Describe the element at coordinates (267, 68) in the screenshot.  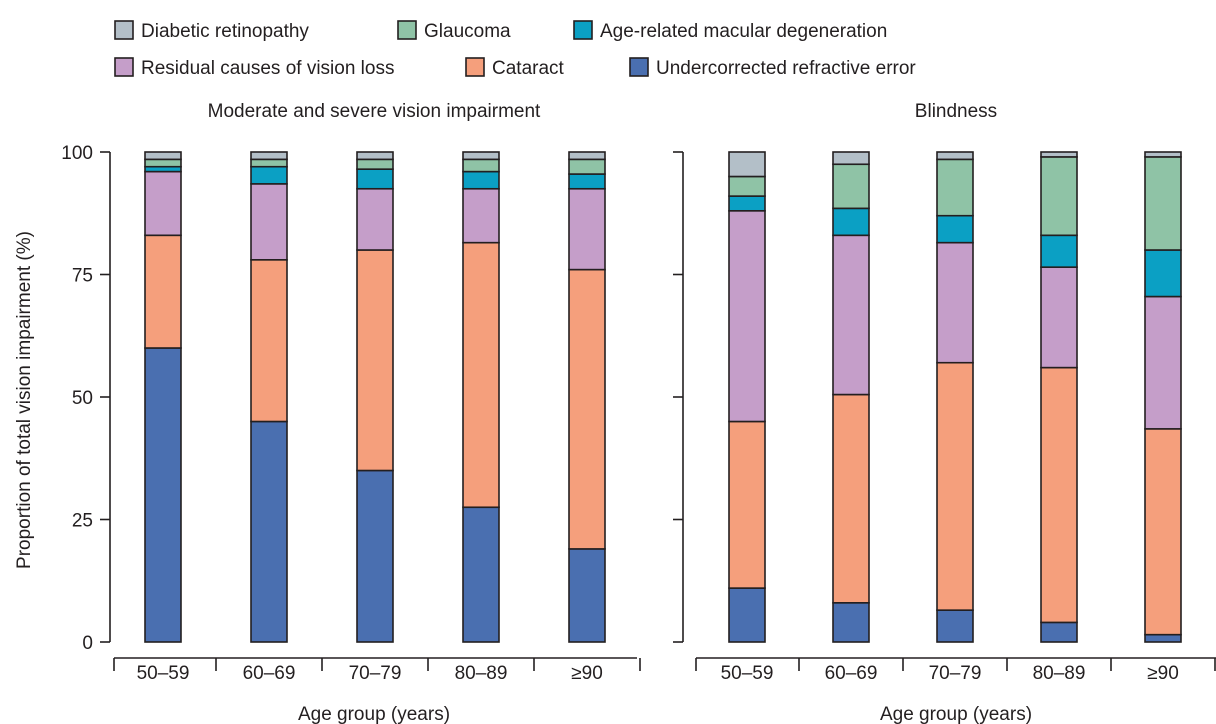
I see `legend-label: Residual causes of vision loss` at that location.